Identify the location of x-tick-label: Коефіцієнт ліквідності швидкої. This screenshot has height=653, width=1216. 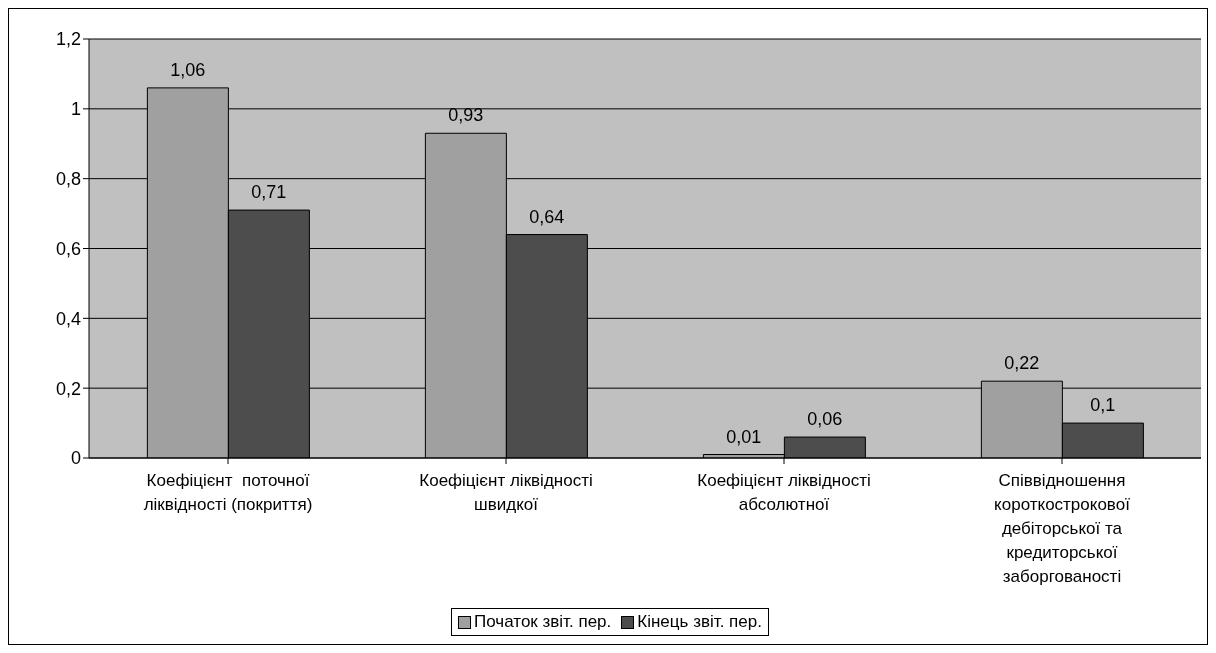
(506, 492).